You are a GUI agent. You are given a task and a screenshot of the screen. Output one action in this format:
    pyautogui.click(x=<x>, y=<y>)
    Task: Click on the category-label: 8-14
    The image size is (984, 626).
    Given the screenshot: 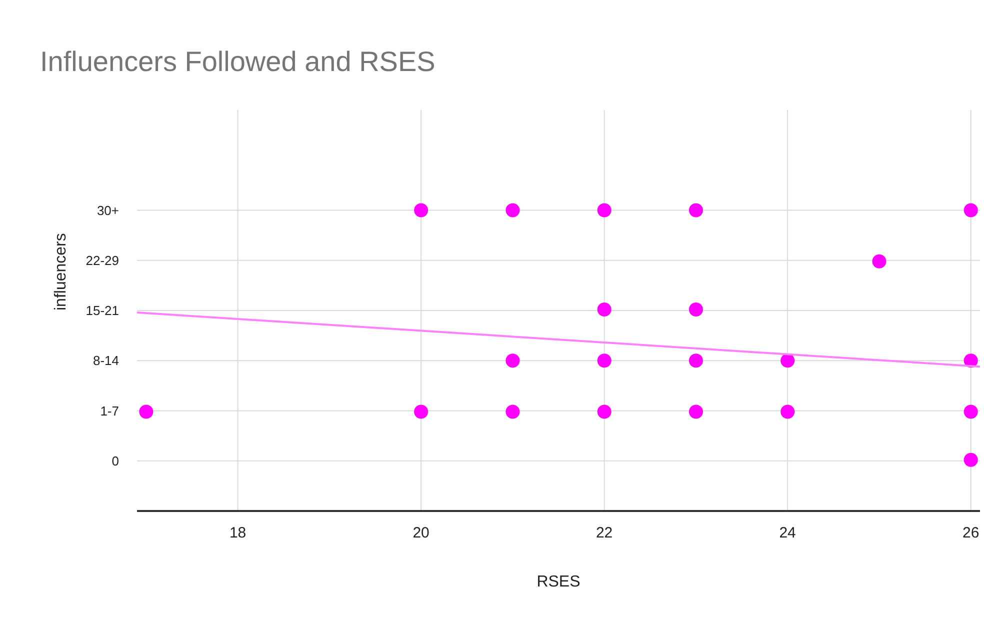 What is the action you would take?
    pyautogui.click(x=105, y=360)
    